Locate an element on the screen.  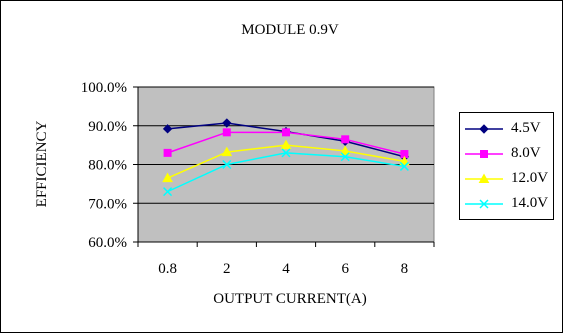
legend-swatch-8-0v is located at coordinates (484, 154).